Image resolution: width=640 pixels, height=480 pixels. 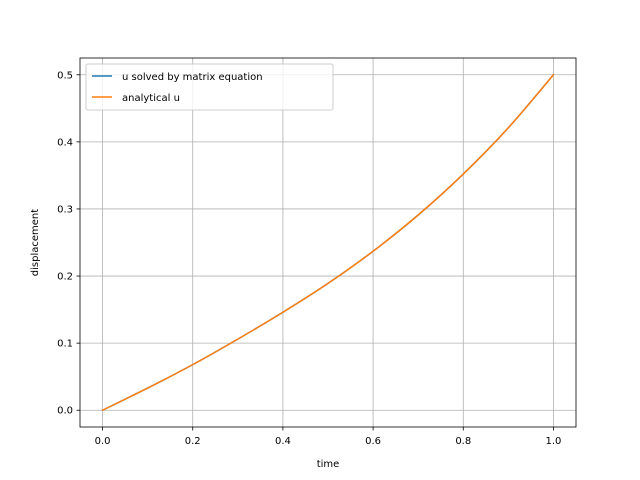 I want to click on x-tick-label-0: 0.0, so click(x=103, y=441).